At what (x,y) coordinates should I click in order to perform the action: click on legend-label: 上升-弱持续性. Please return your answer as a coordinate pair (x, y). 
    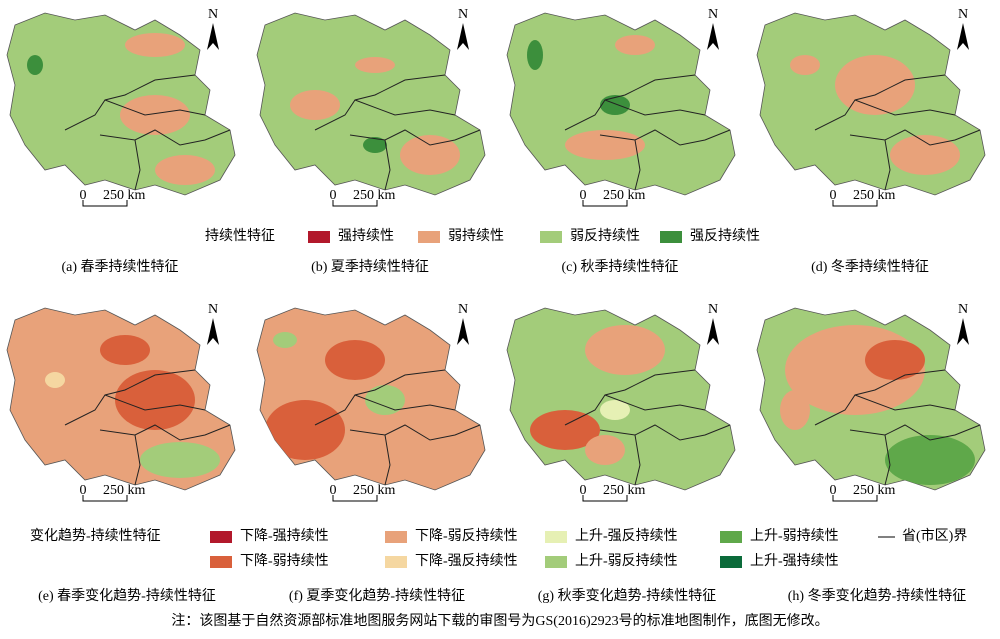
    Looking at the image, I should click on (794, 535).